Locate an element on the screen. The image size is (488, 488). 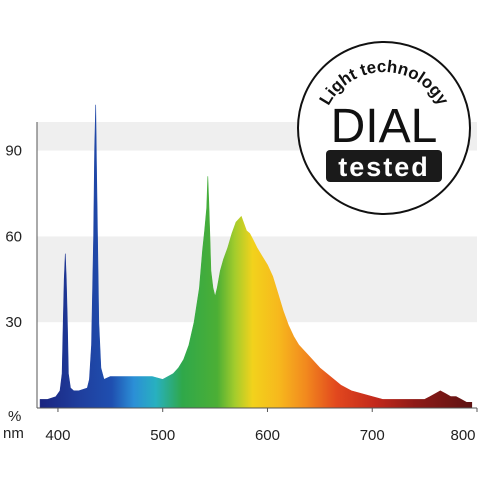
seal-tested-box is located at coordinates (384, 166).